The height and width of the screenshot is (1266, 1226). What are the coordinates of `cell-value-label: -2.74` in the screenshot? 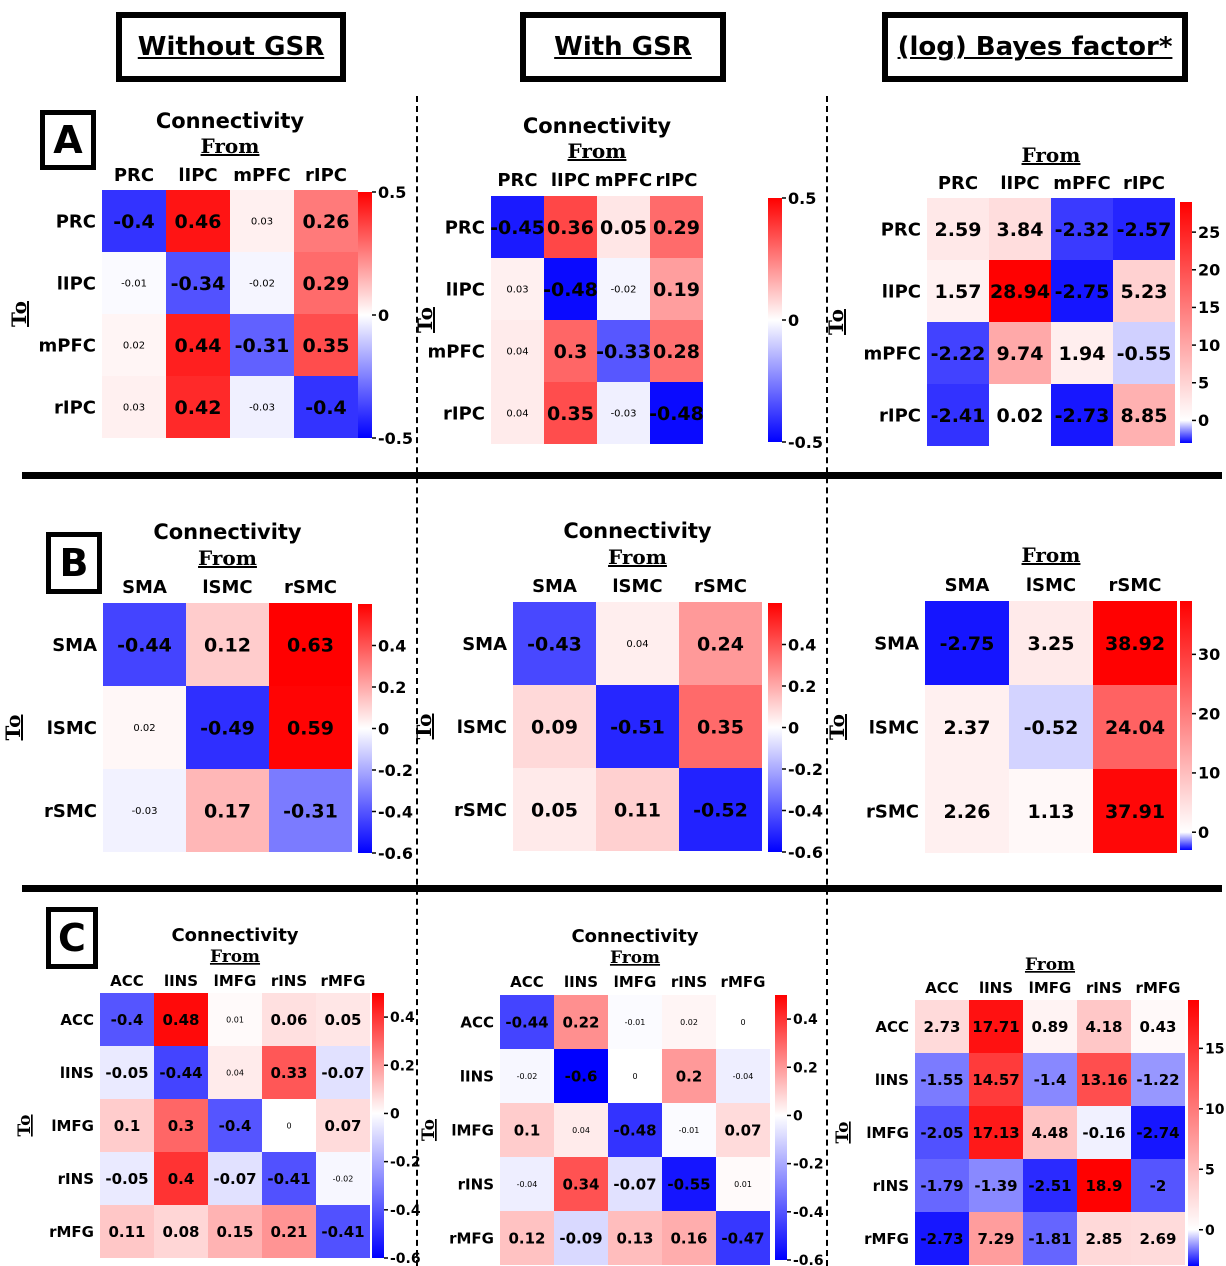 It's located at (1157, 1133).